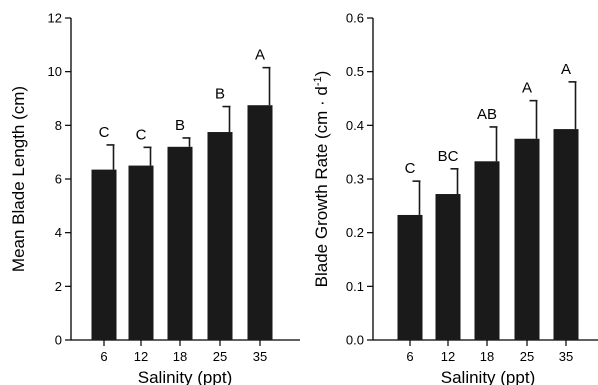  What do you see at coordinates (321, 74) in the screenshot?
I see `y-axis-title-end: )` at bounding box center [321, 74].